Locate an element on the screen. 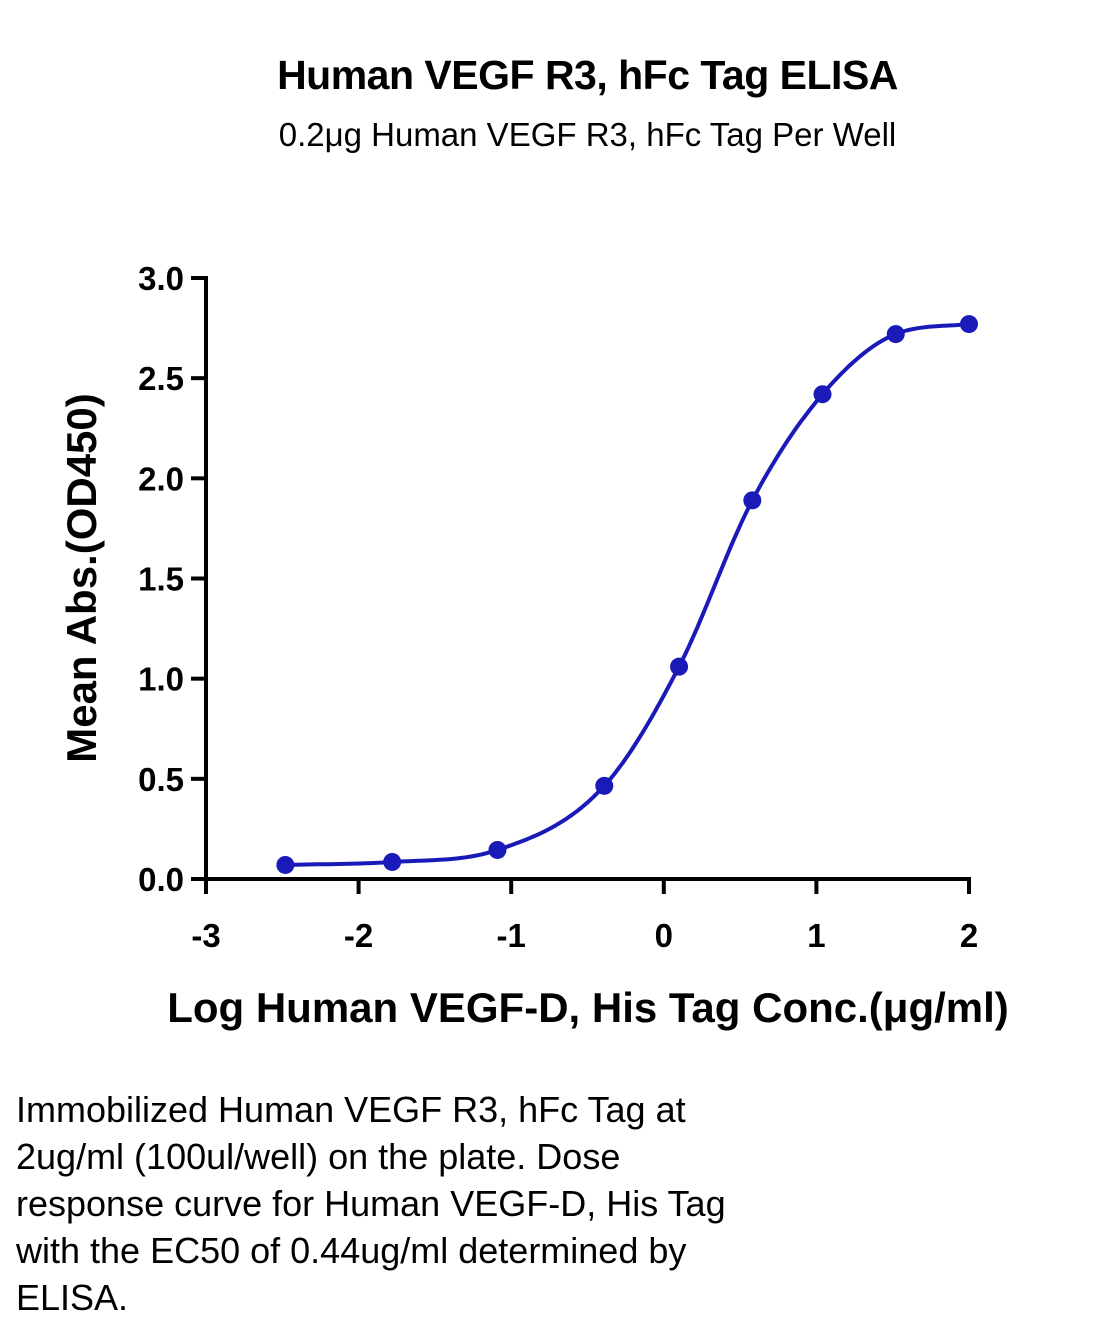  y-tick-label: 3.0 is located at coordinates (161, 278).